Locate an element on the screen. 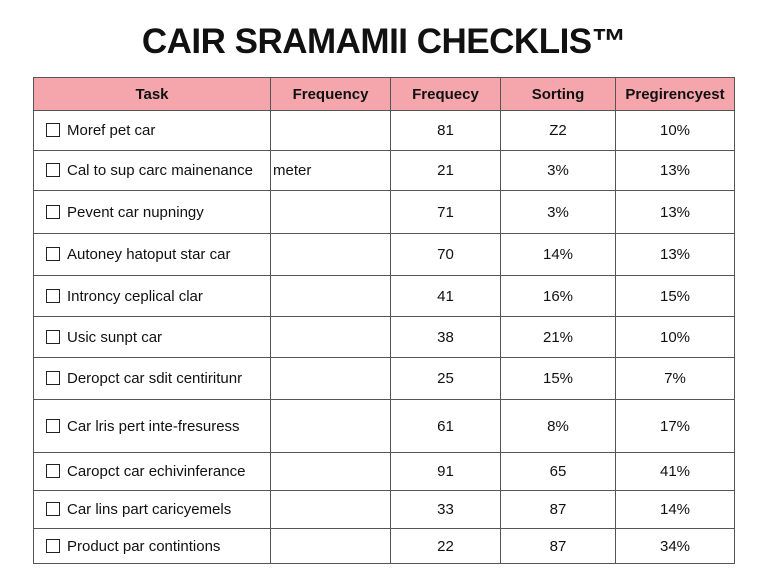 The height and width of the screenshot is (576, 768). task-cell: Caropct car echivinferance is located at coordinates (152, 471).